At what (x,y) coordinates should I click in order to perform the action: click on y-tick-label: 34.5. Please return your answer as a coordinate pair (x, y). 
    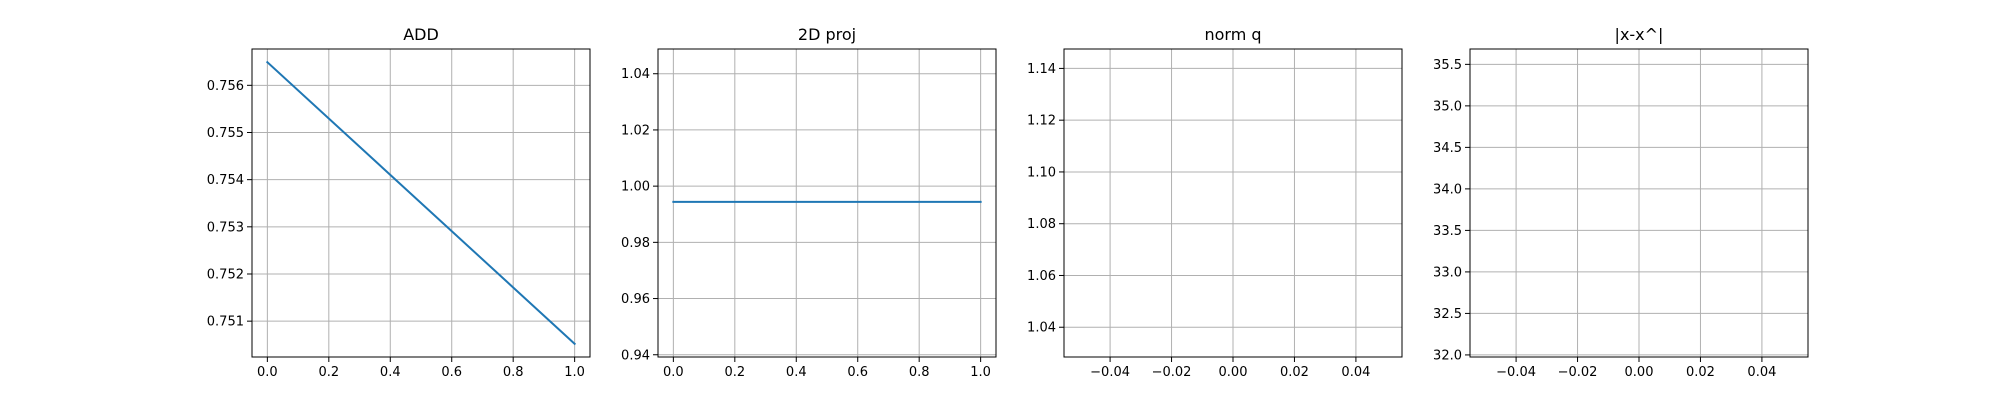
    Looking at the image, I should click on (1447, 148).